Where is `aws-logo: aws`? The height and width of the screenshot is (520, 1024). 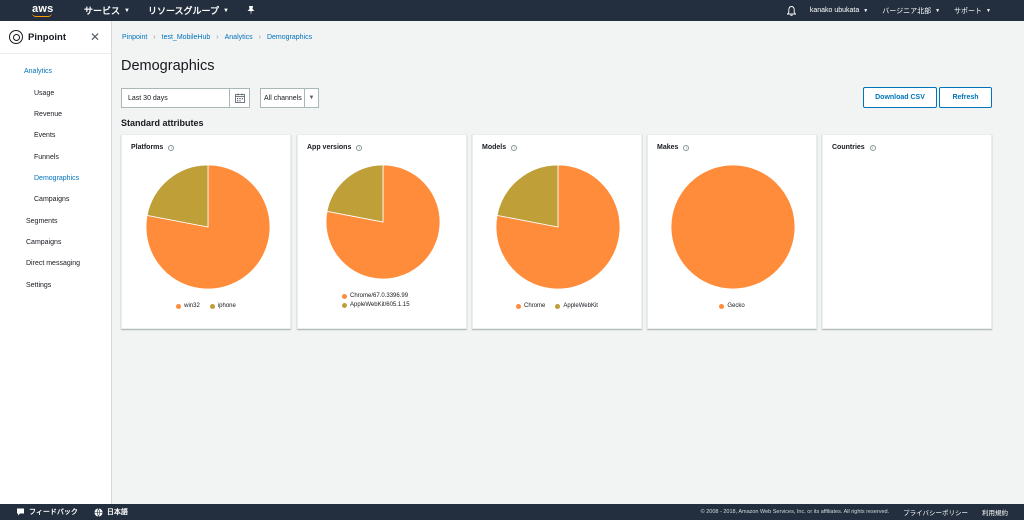
aws-logo: aws is located at coordinates (27, 10).